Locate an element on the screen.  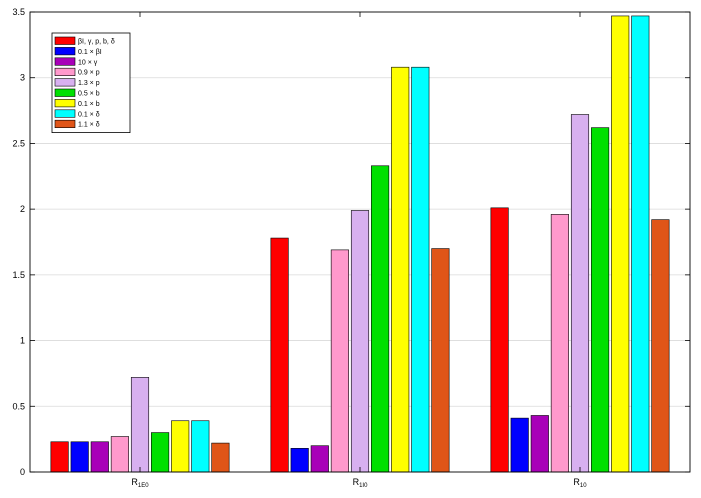
y-tick-label: 1.5 is located at coordinates (18, 275).